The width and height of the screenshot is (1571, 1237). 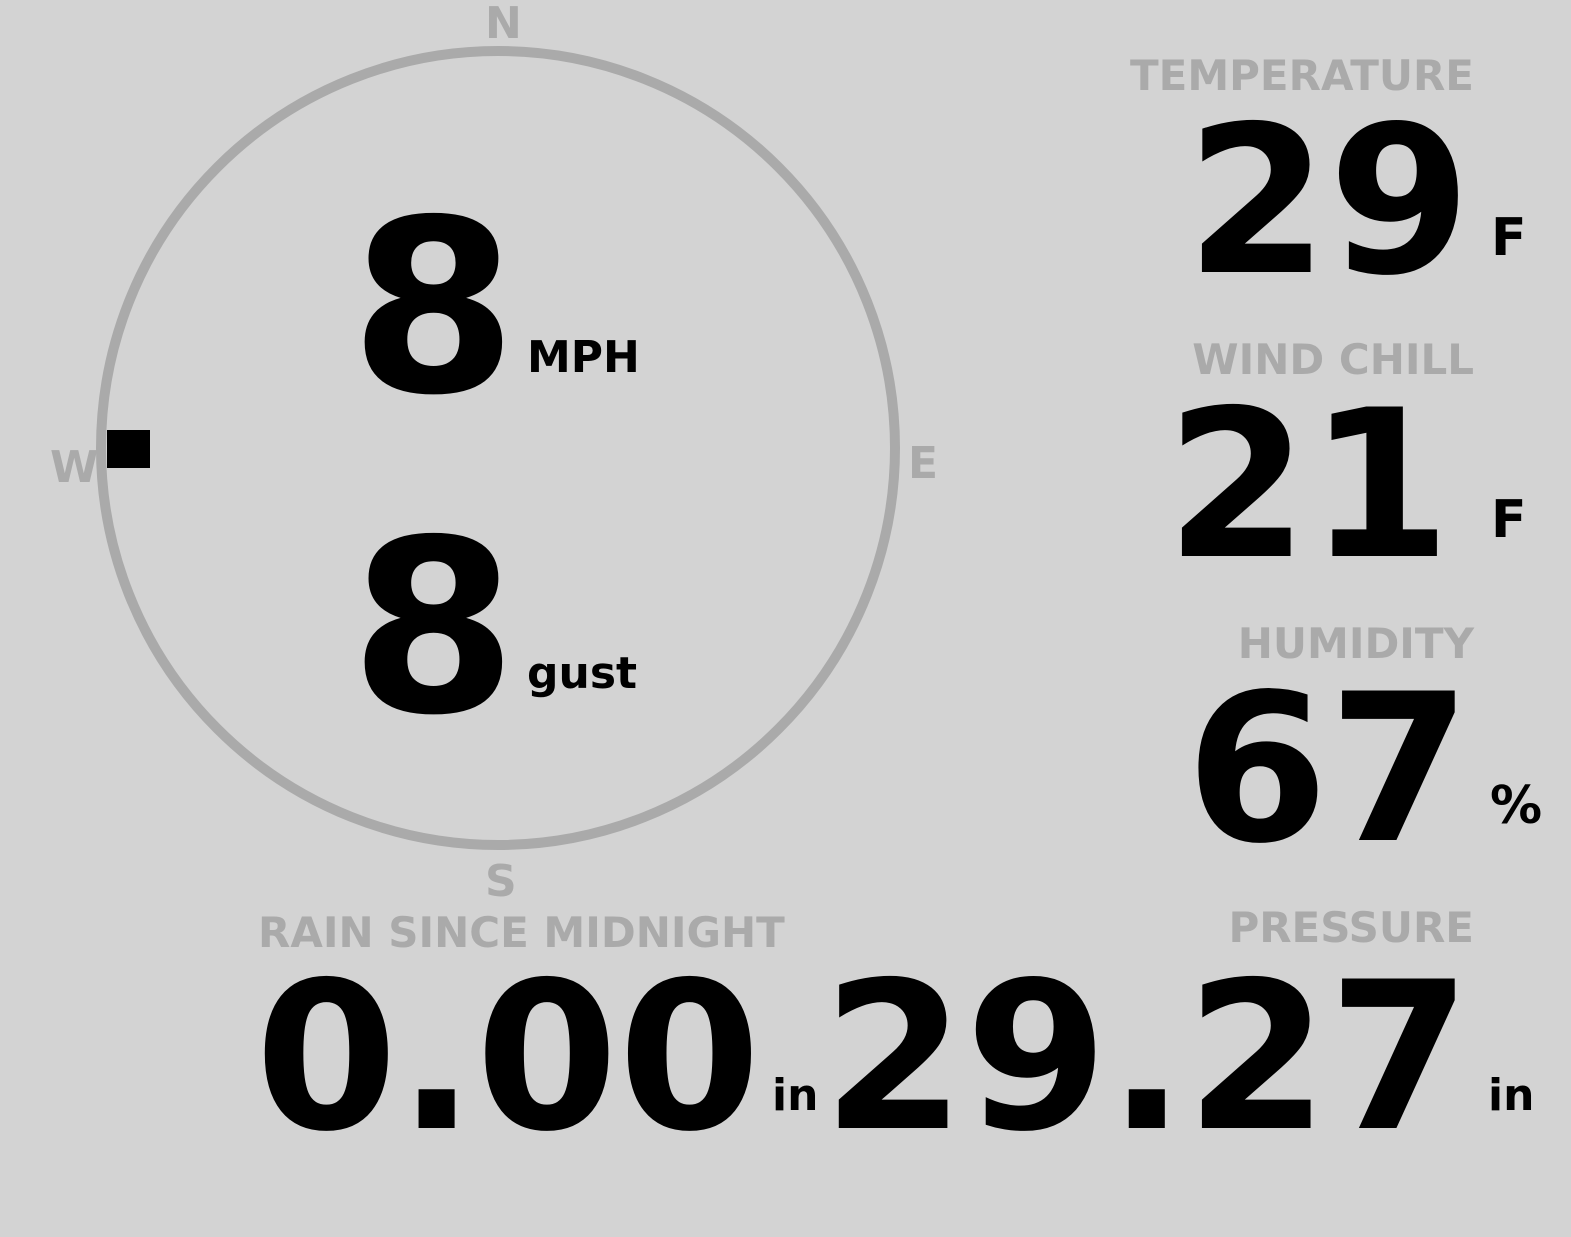 What do you see at coordinates (1509, 238) in the screenshot?
I see `temperature-unit: F` at bounding box center [1509, 238].